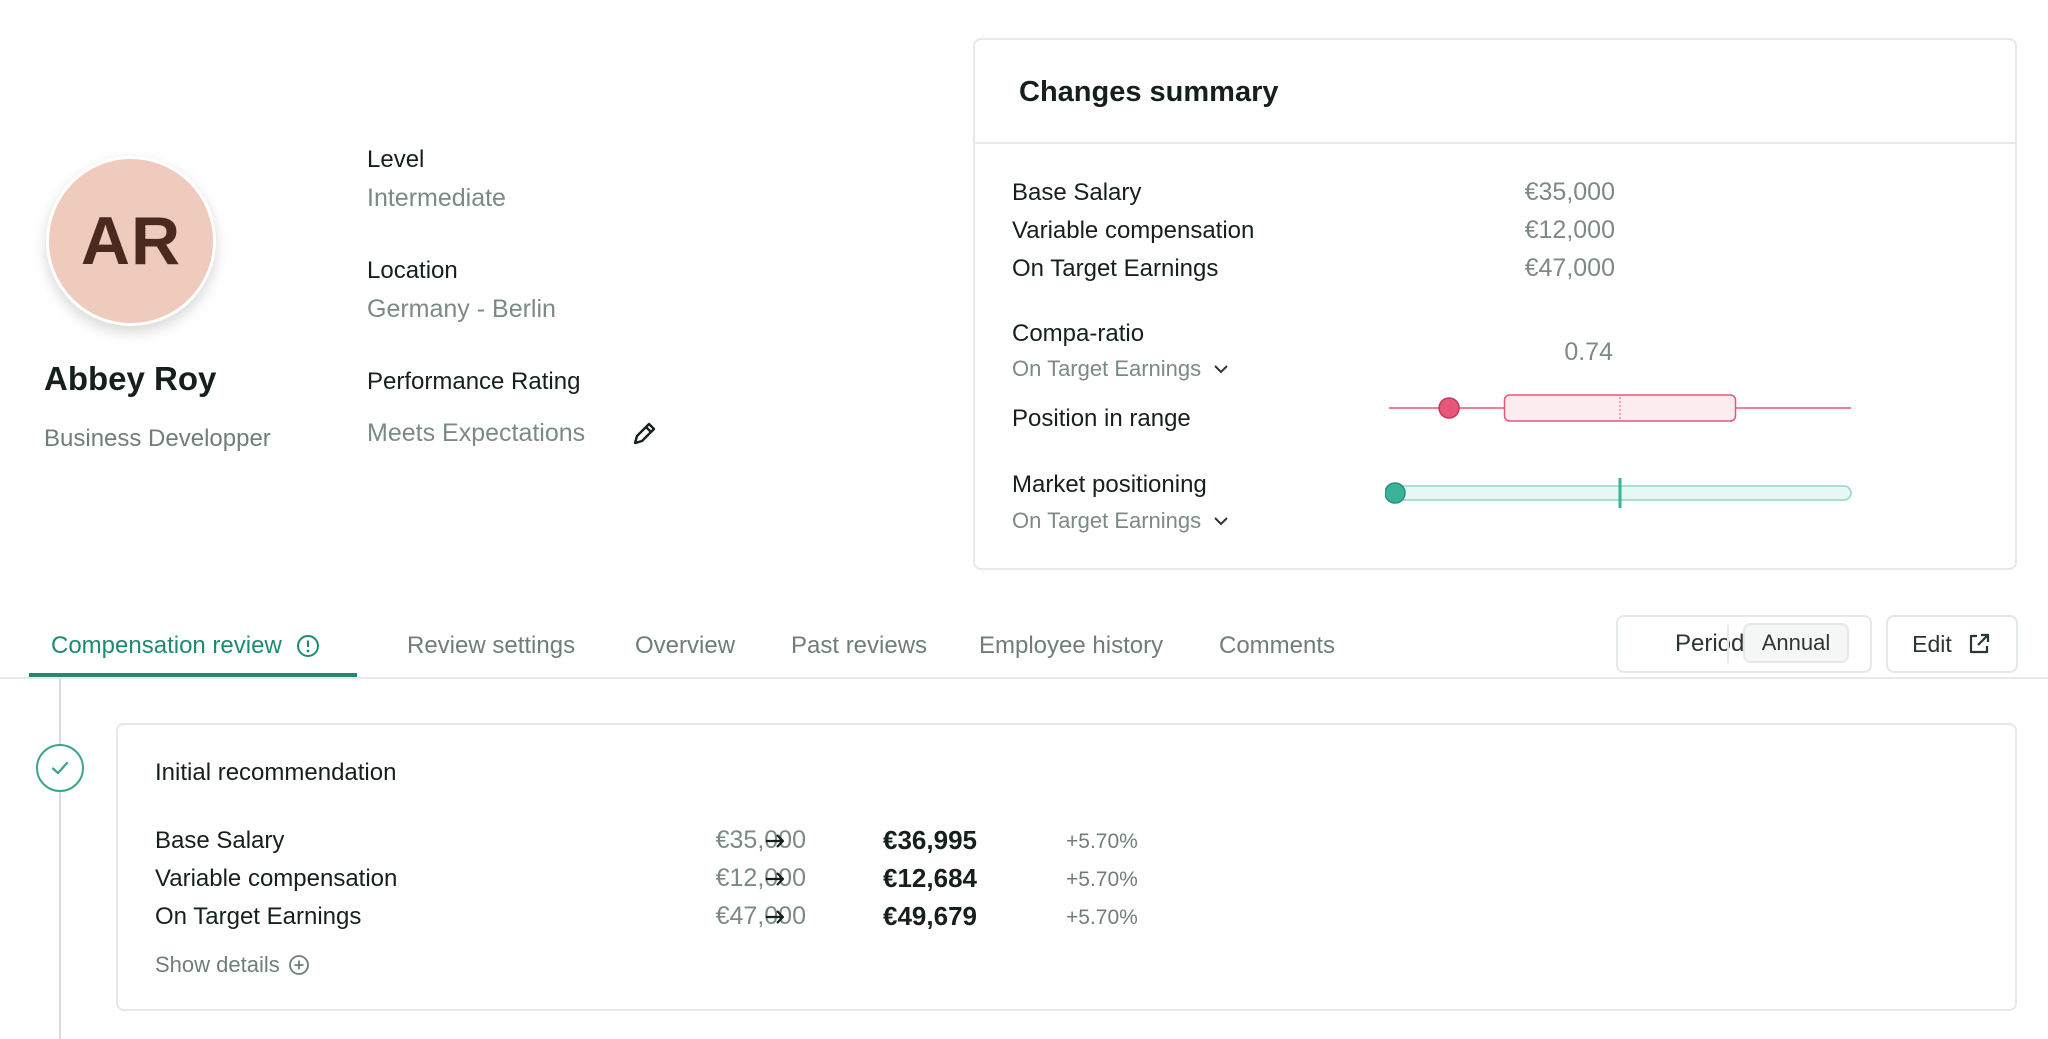 The height and width of the screenshot is (1039, 2048). What do you see at coordinates (157, 438) in the screenshot?
I see `employee-role: Business Developper` at bounding box center [157, 438].